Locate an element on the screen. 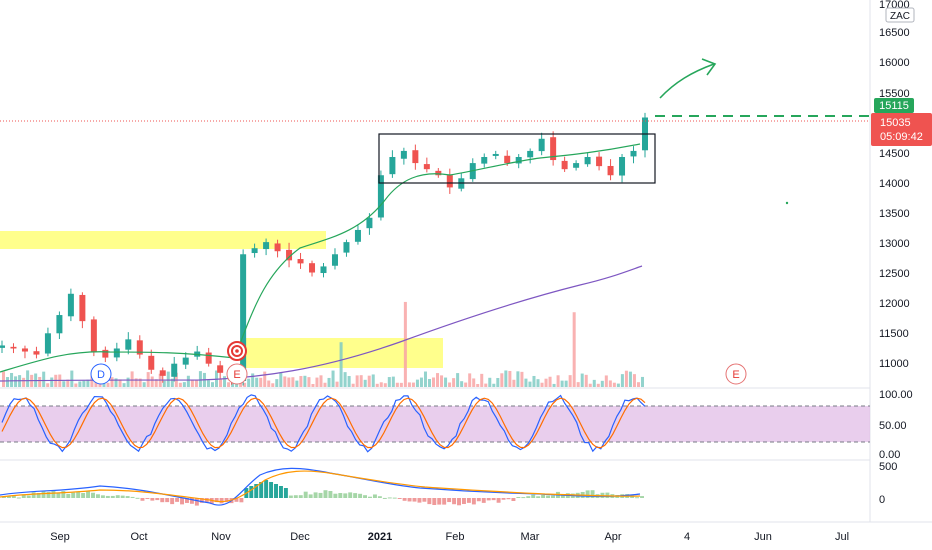  price-tick: 12500 is located at coordinates (894, 274).